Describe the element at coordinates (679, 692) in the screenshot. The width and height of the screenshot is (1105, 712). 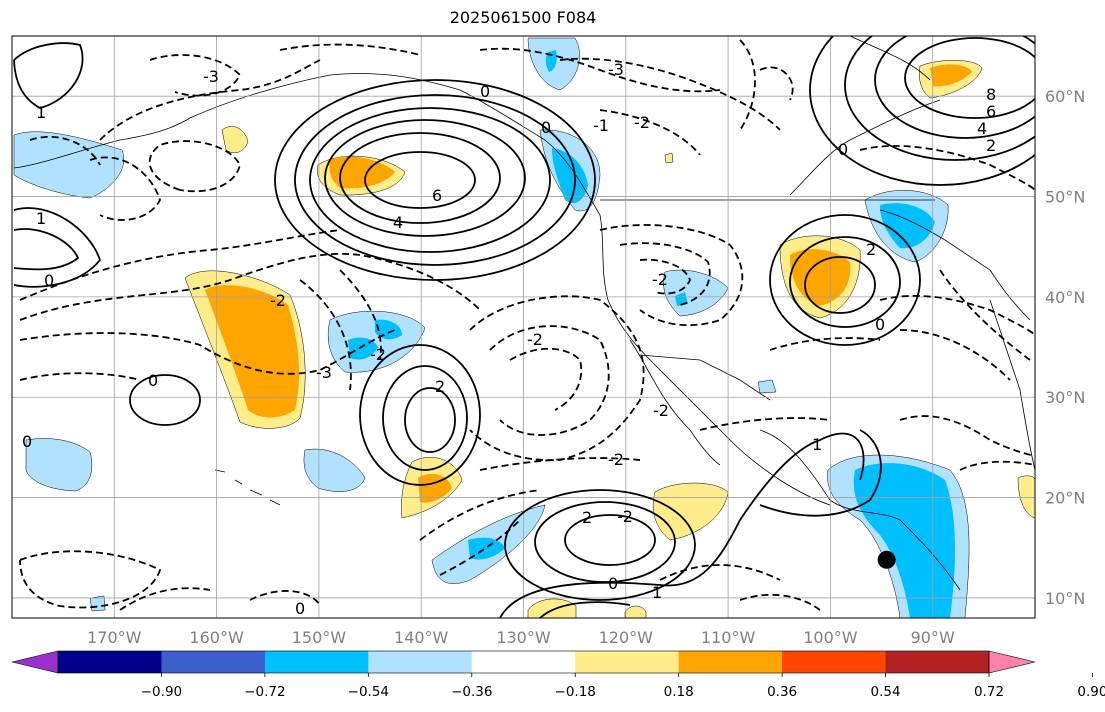
I see `colorbar-tick-label: 0.18` at that location.